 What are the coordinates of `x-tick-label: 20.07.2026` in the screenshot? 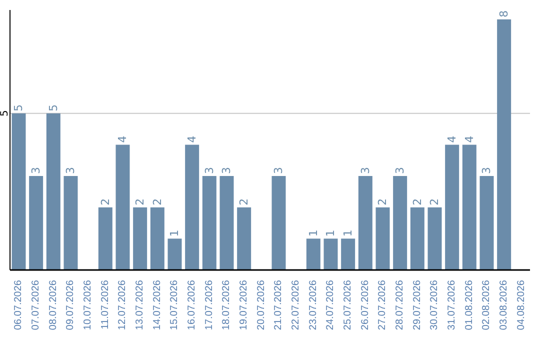 It's located at (261, 305).